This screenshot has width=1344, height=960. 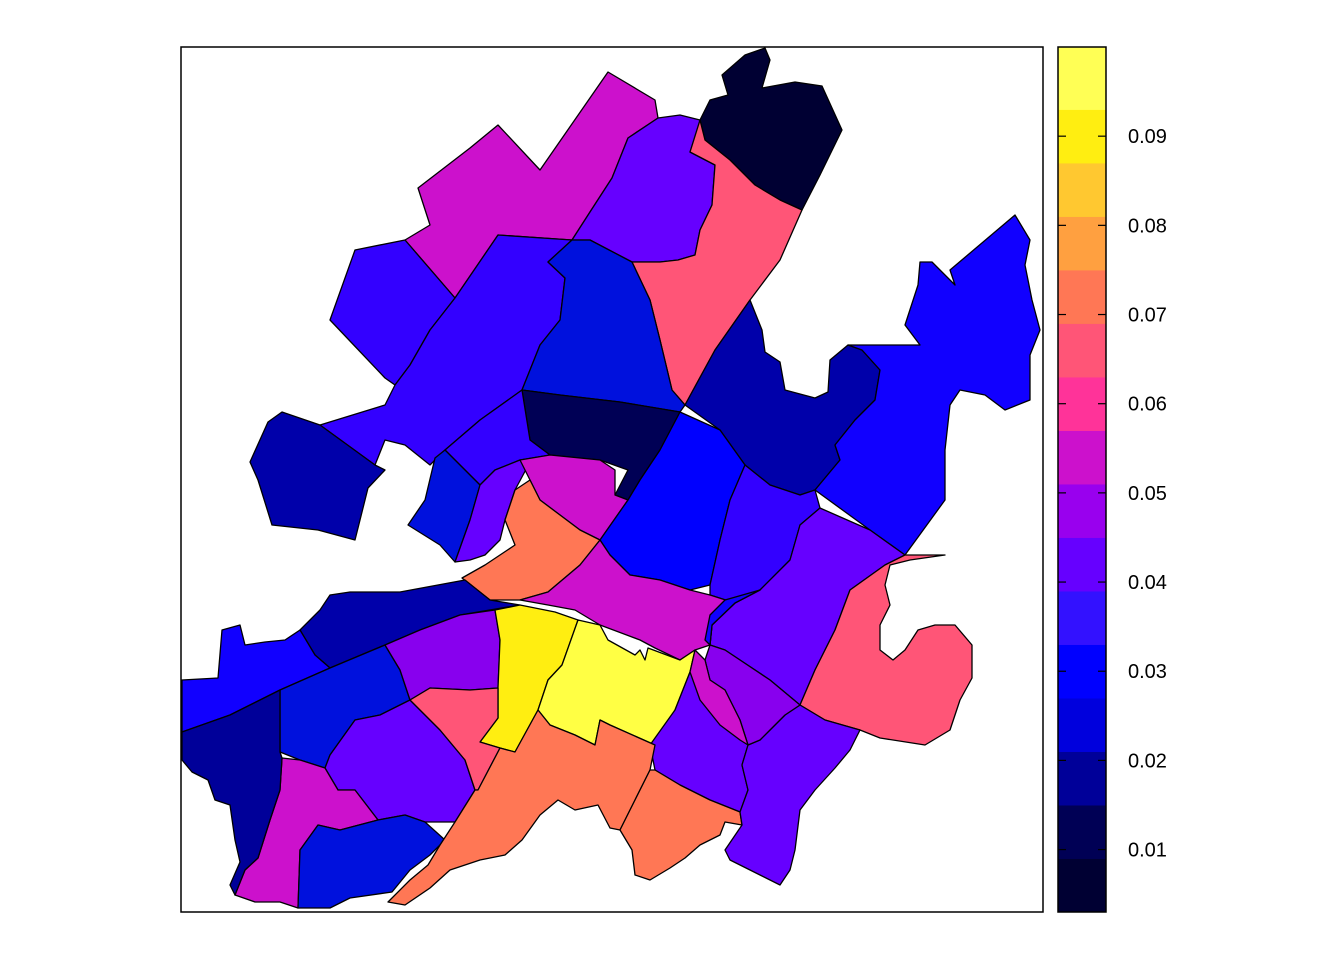 I want to click on legend-tick-label: 0.07, so click(x=1147, y=316).